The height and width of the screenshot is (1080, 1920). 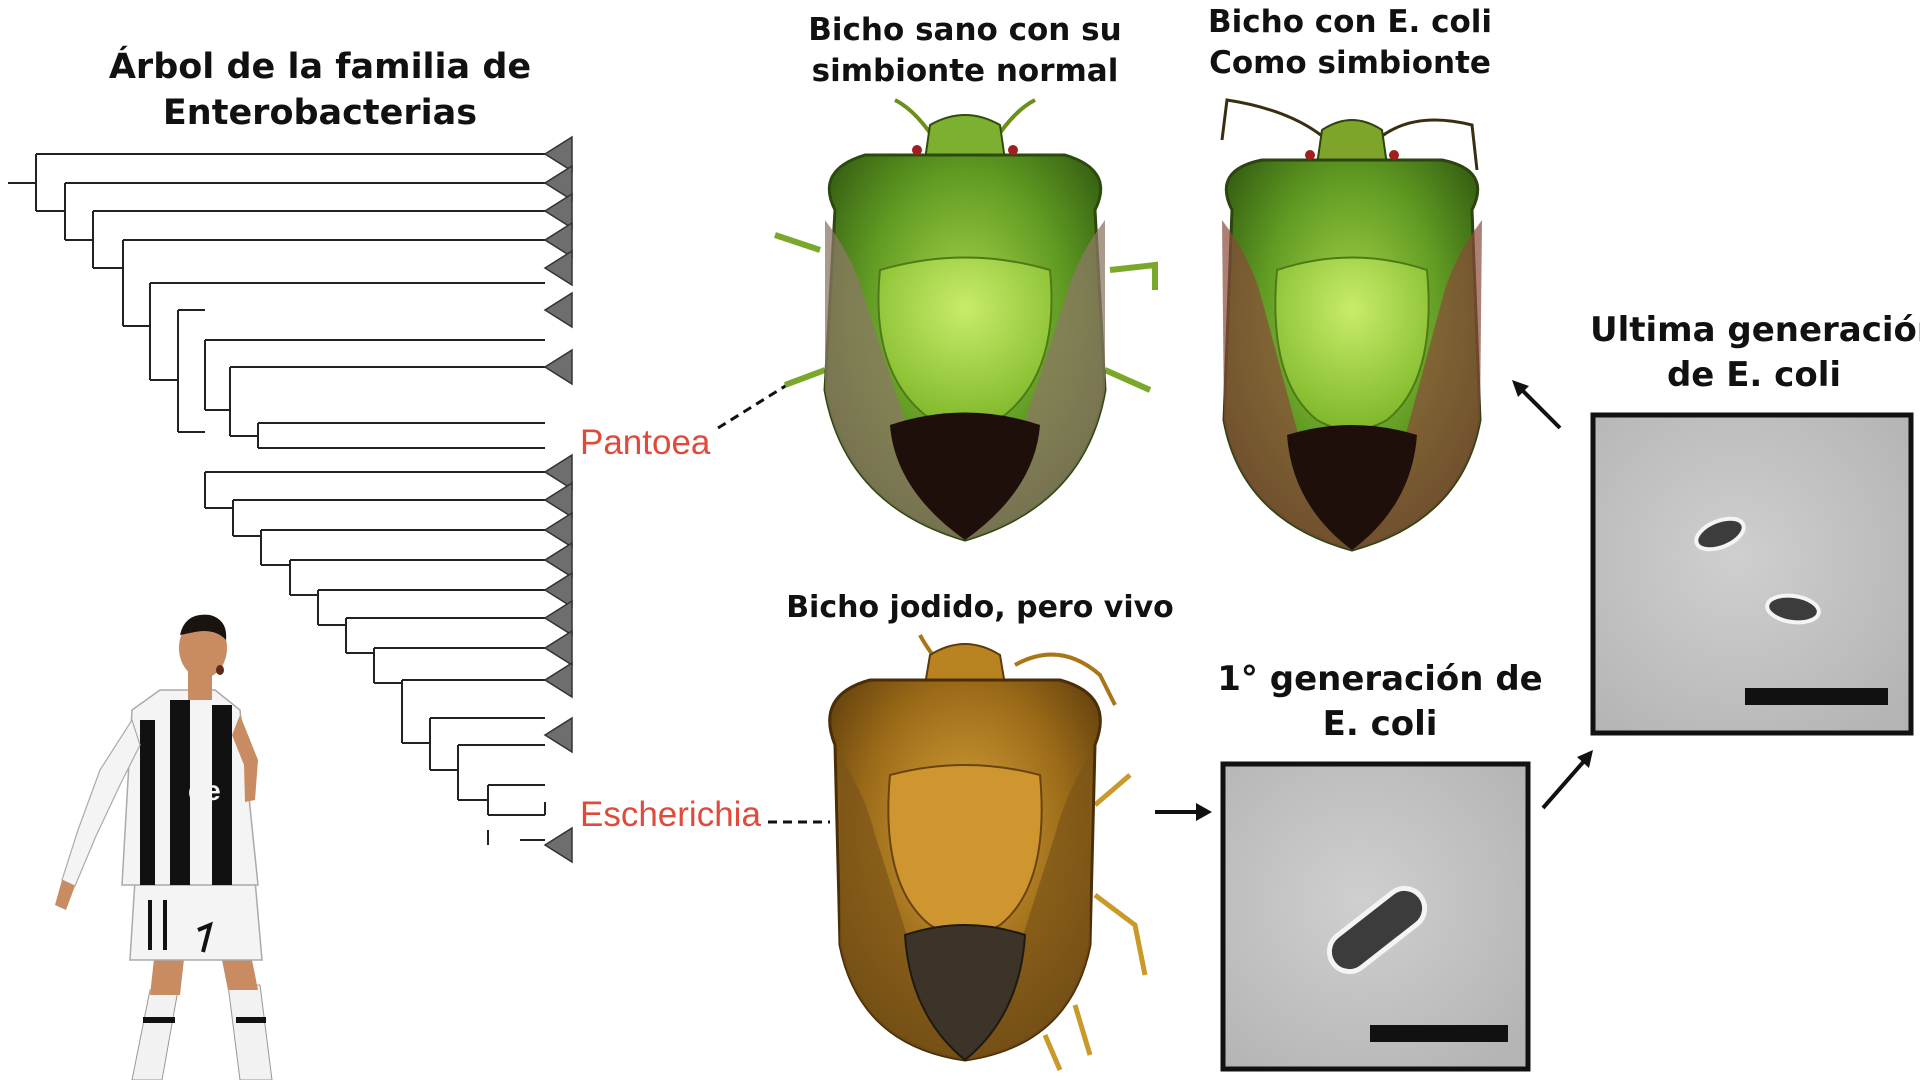 I want to click on micrograph-first-generation, so click(x=1375, y=916).